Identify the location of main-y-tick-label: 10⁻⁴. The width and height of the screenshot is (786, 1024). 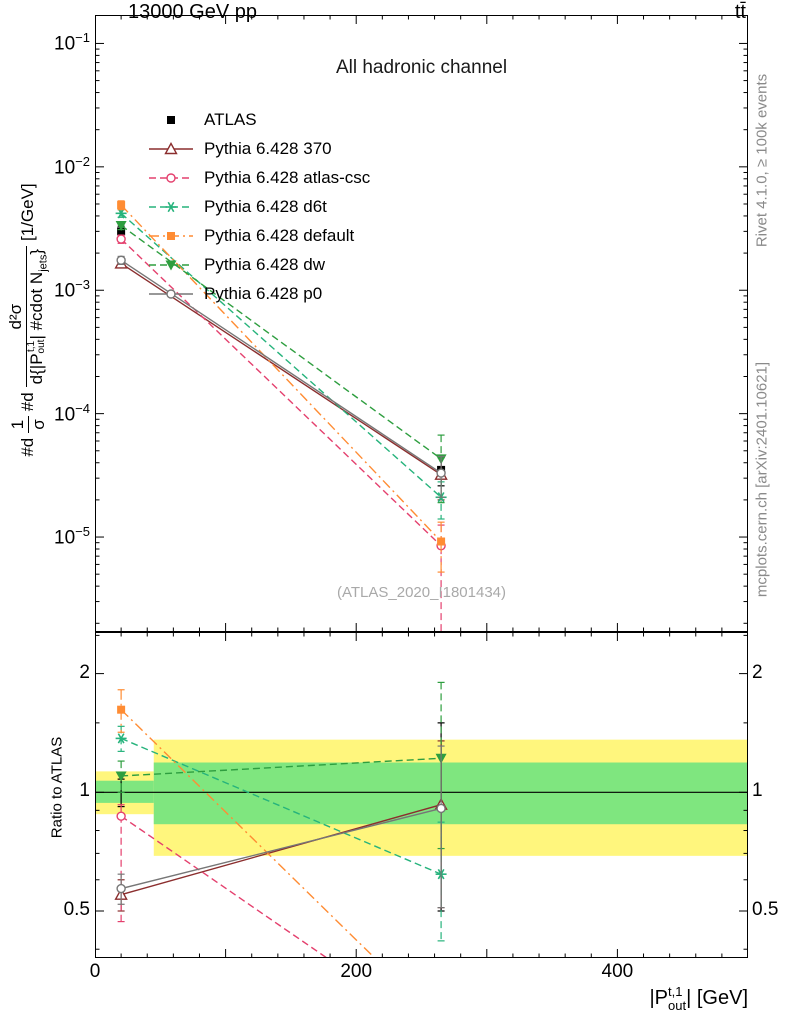
(72, 412).